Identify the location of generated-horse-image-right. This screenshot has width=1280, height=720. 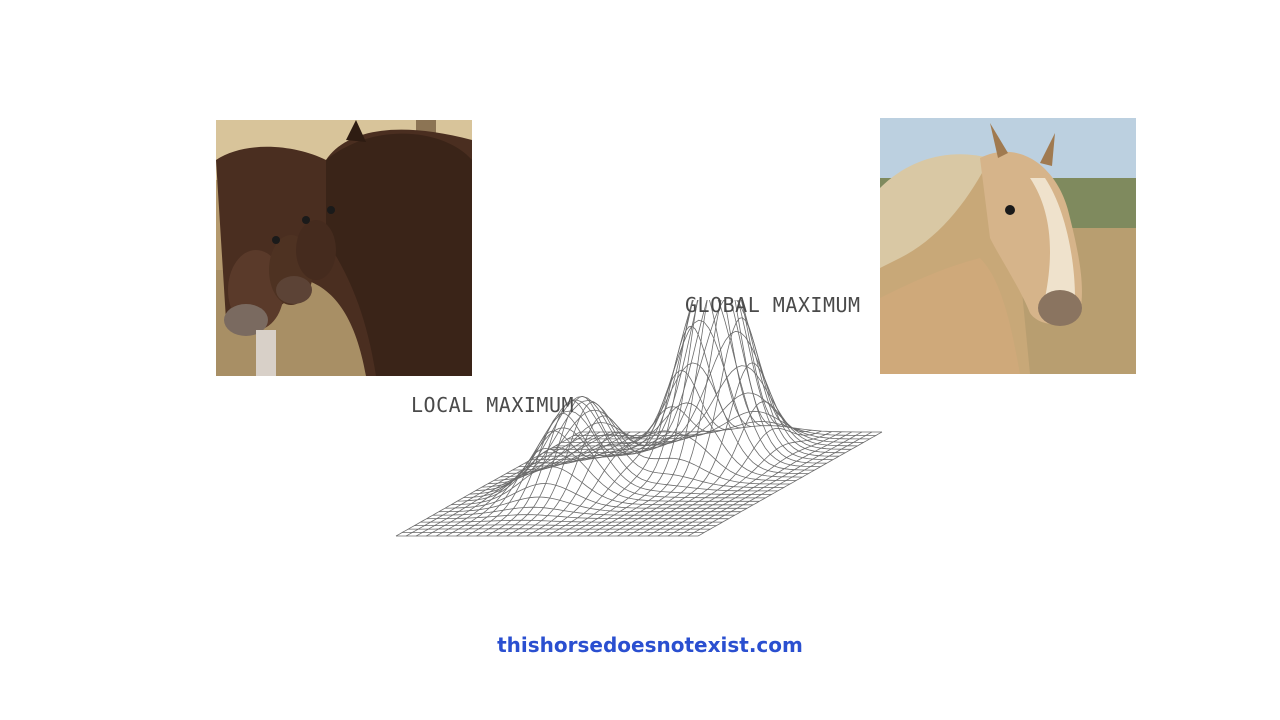
(1008, 246).